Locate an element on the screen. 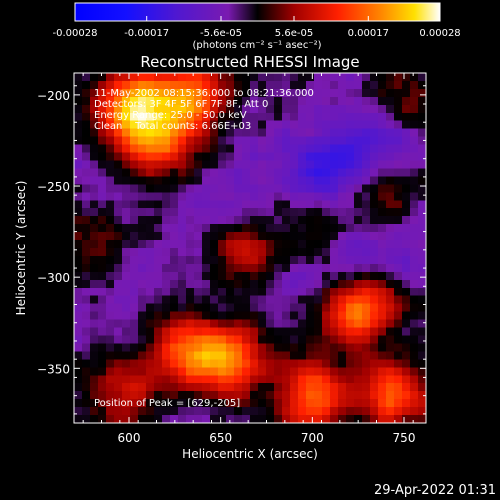  colorbar-tick-label: -5.6e-05 is located at coordinates (221, 33).